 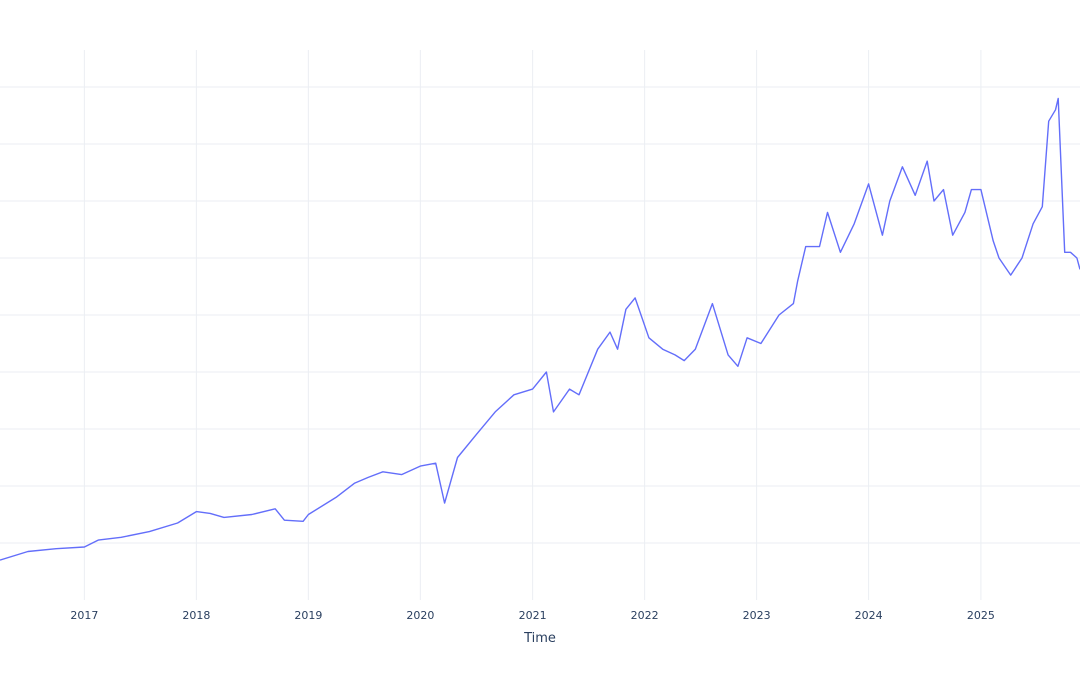 What do you see at coordinates (869, 615) in the screenshot?
I see `x-tick-label-2024: 2024` at bounding box center [869, 615].